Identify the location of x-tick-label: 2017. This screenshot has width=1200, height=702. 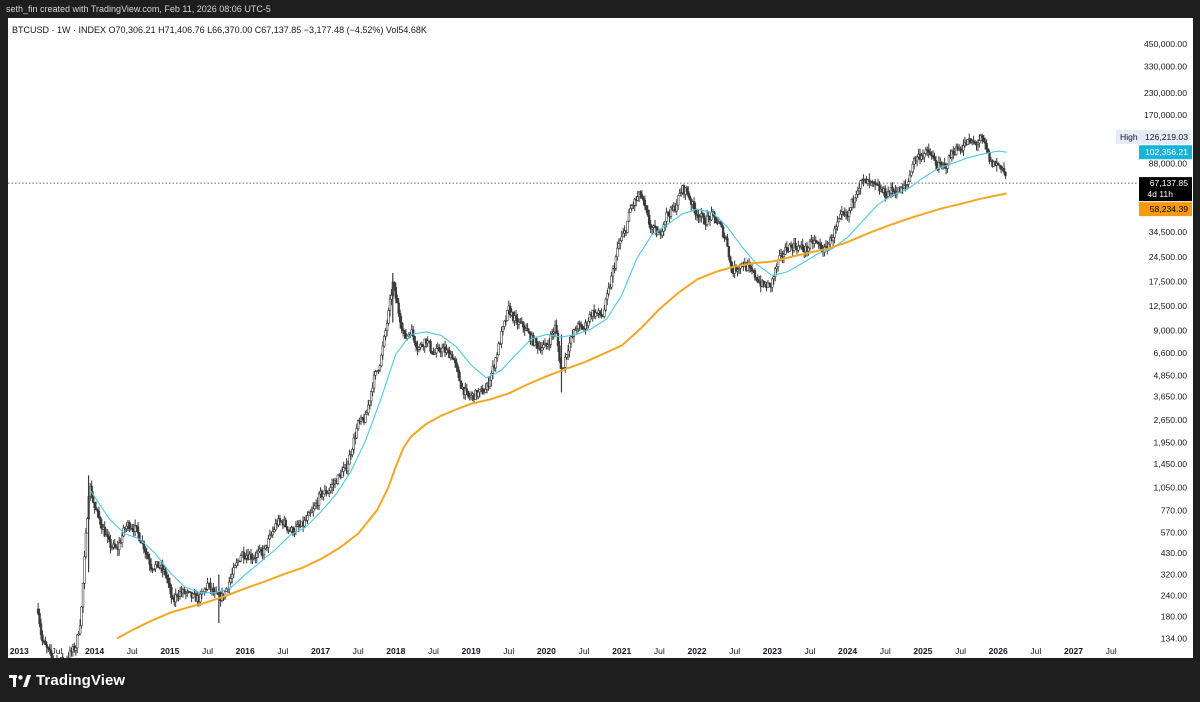
(320, 651).